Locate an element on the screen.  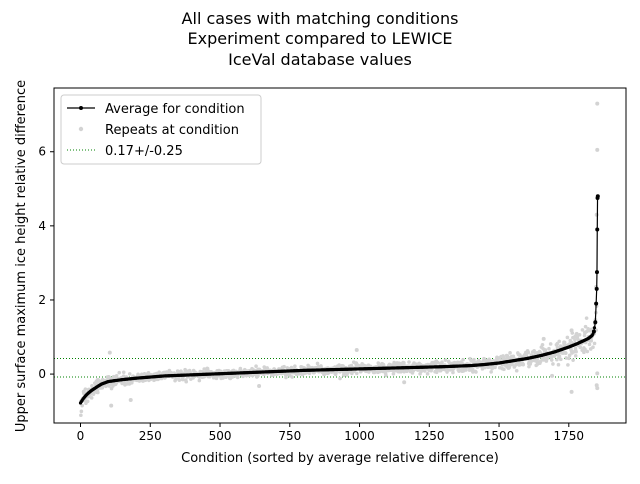
y-tick-label: 0 is located at coordinates (42, 374).